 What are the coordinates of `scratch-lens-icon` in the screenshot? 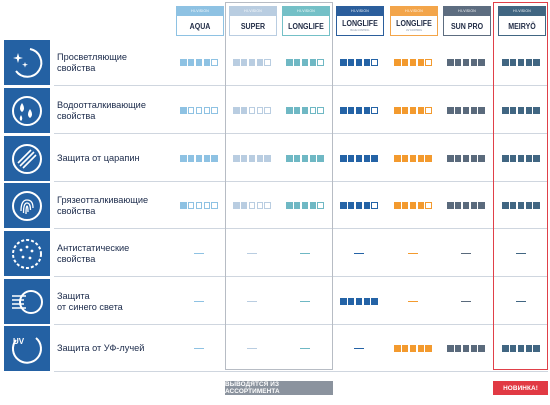 It's located at (27, 158).